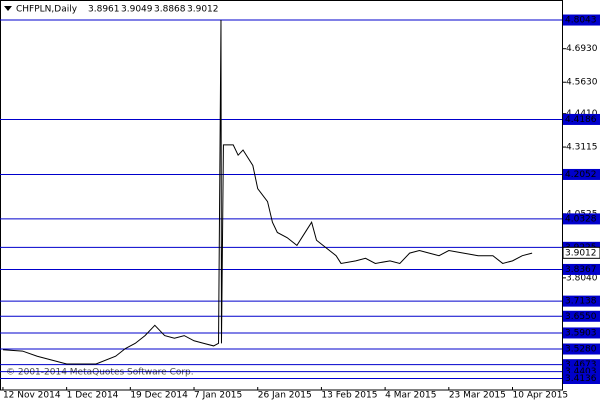  Describe the element at coordinates (410, 395) in the screenshot. I see `x-tick-label: 4 Mar 2015` at that location.